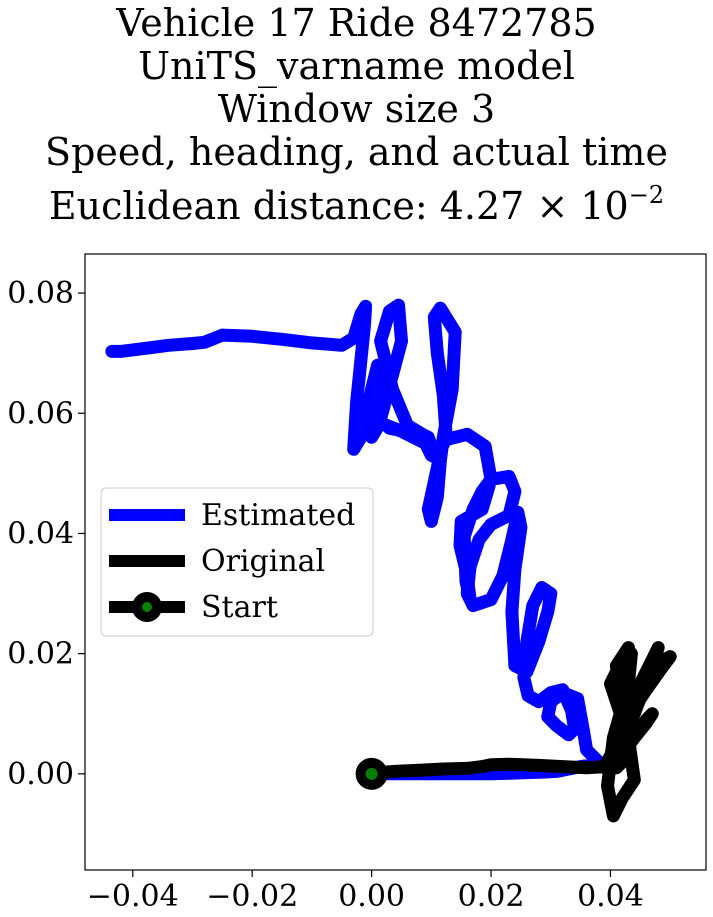 Image resolution: width=713 pixels, height=917 pixels. What do you see at coordinates (147, 607) in the screenshot?
I see `legend-start-marker` at bounding box center [147, 607].